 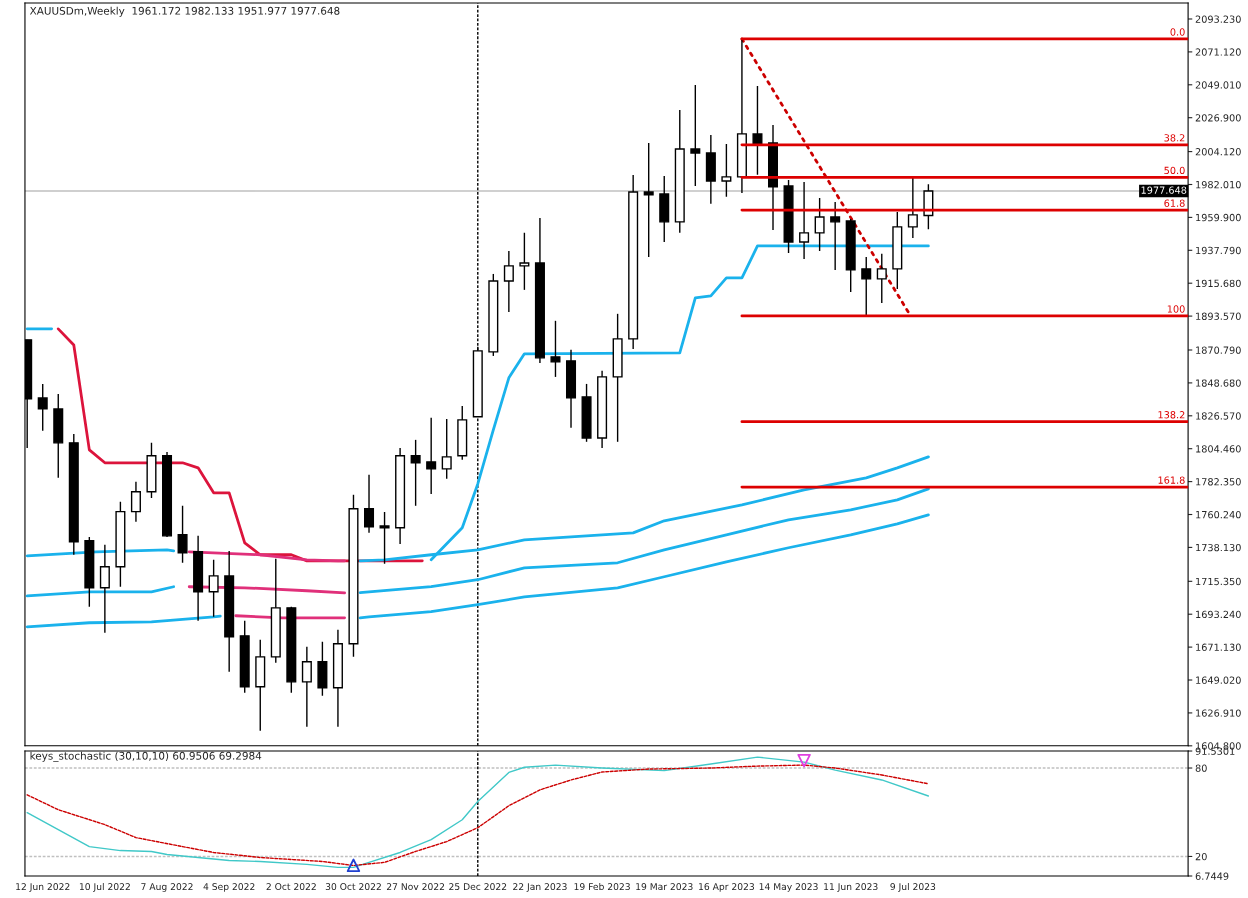 What do you see at coordinates (353, 887) in the screenshot?
I see `x-tick-label: 30 Oct 2022` at bounding box center [353, 887].